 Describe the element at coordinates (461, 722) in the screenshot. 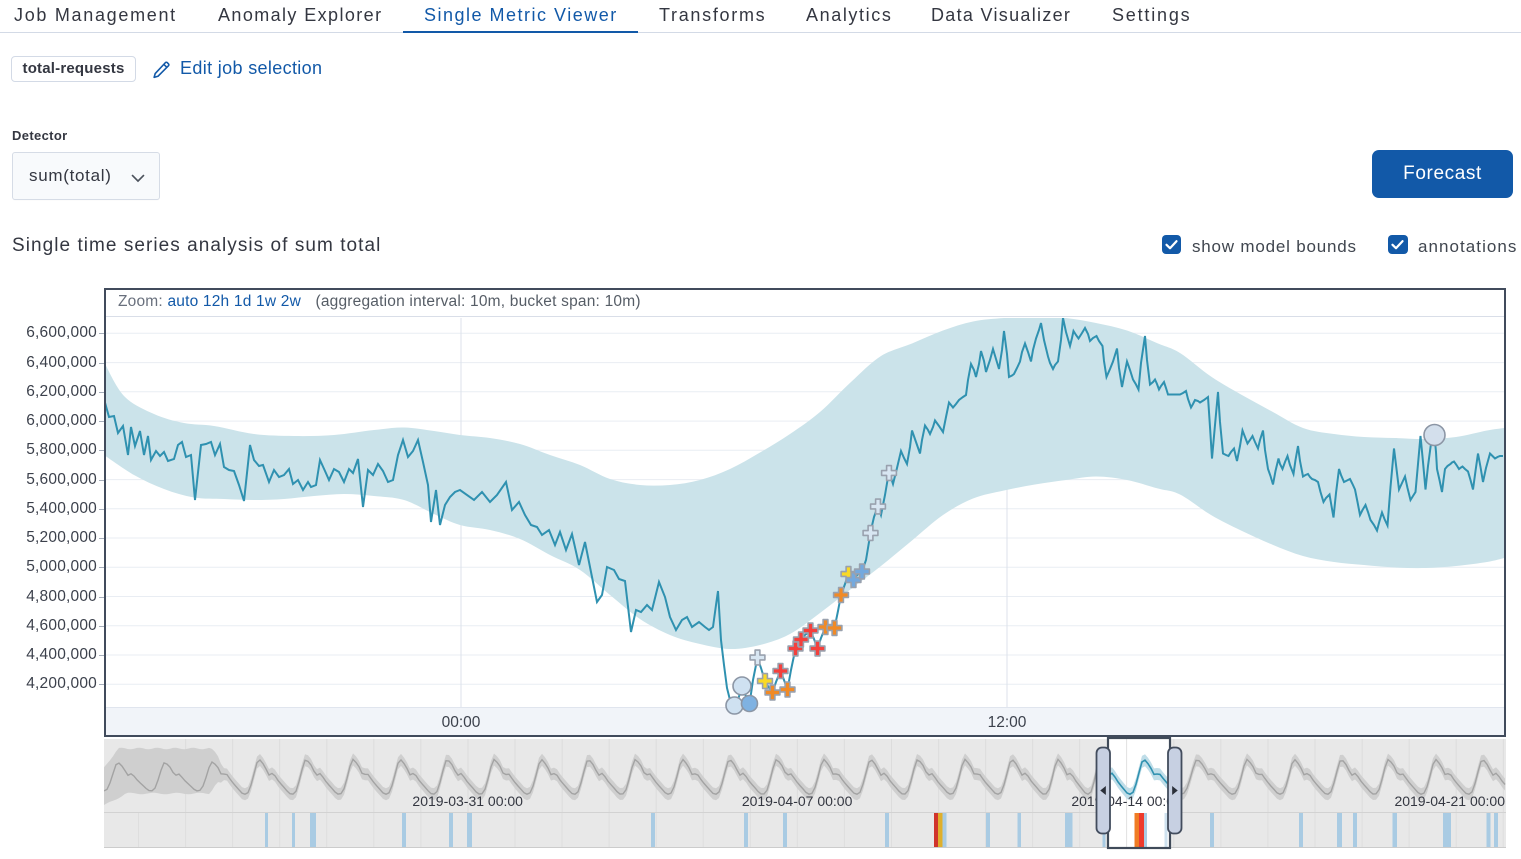

I see `svg-text: 00:00` at that location.